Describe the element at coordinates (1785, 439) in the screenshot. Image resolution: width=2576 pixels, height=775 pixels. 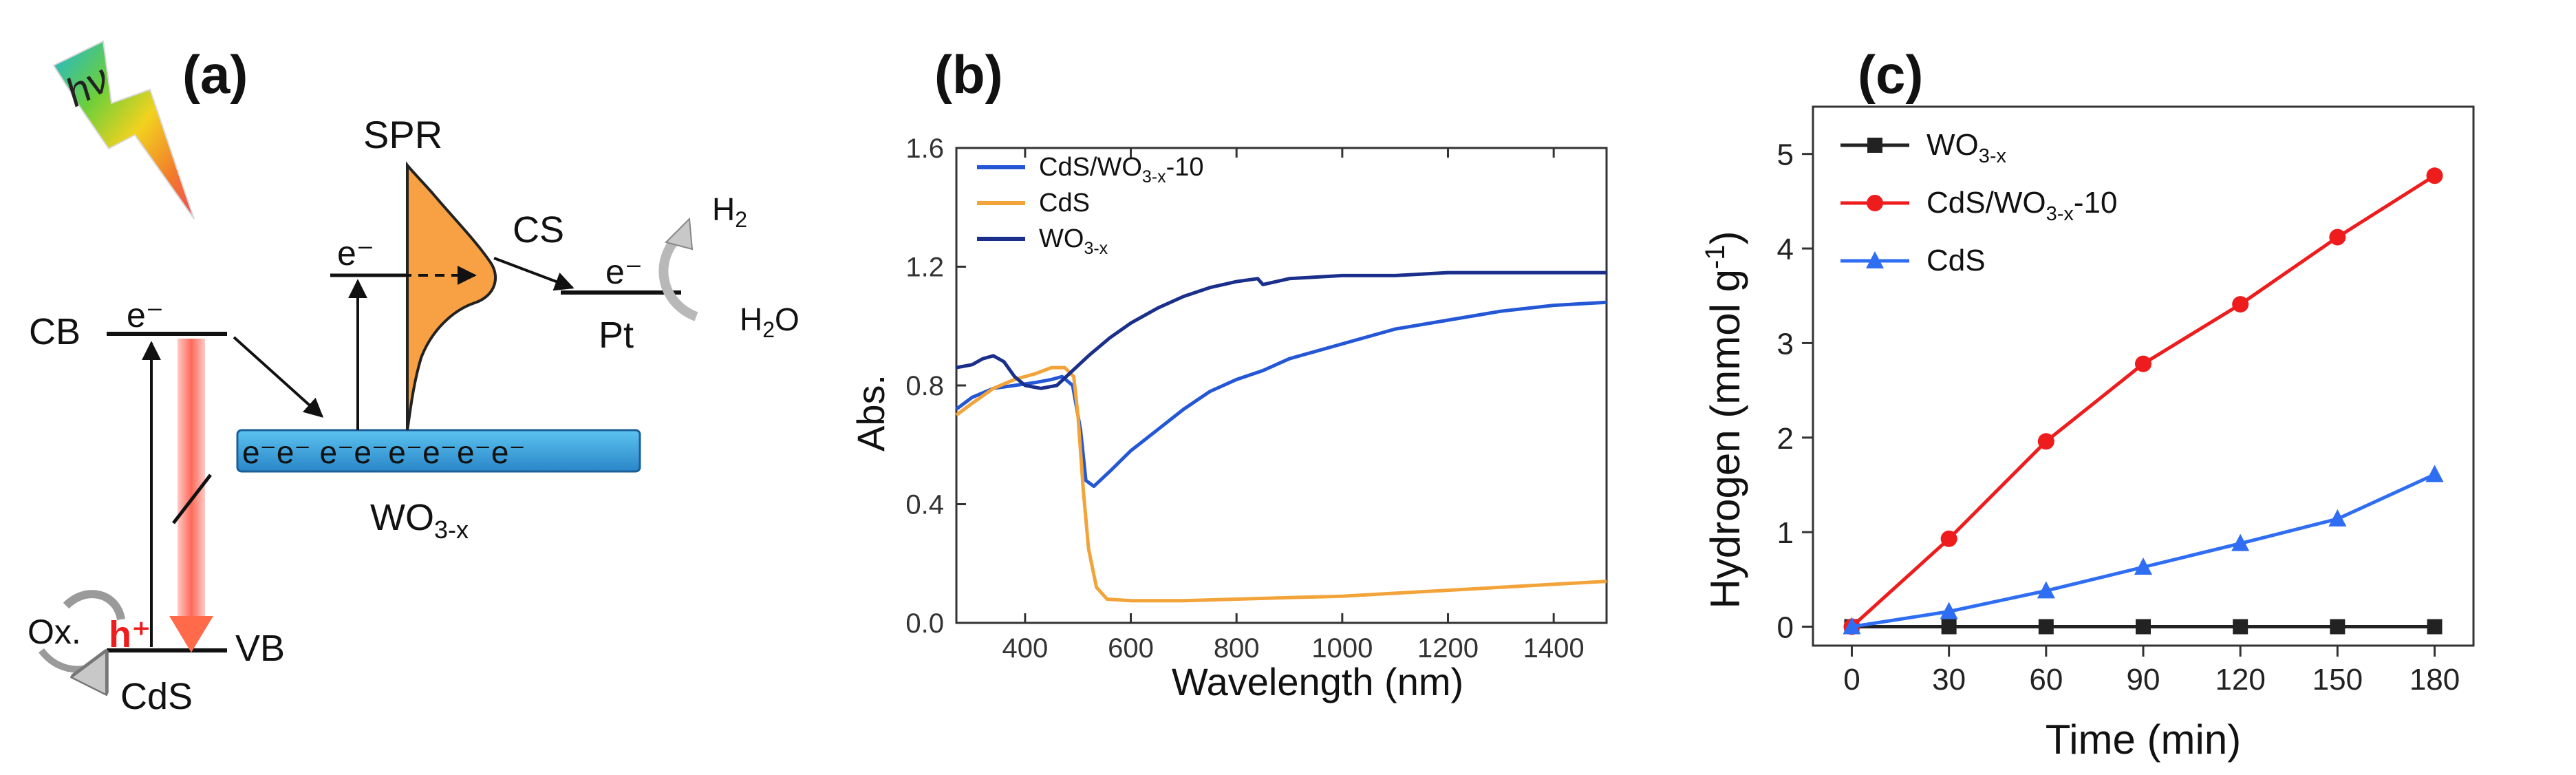
I see `chart-c-ytick-label: 2` at that location.